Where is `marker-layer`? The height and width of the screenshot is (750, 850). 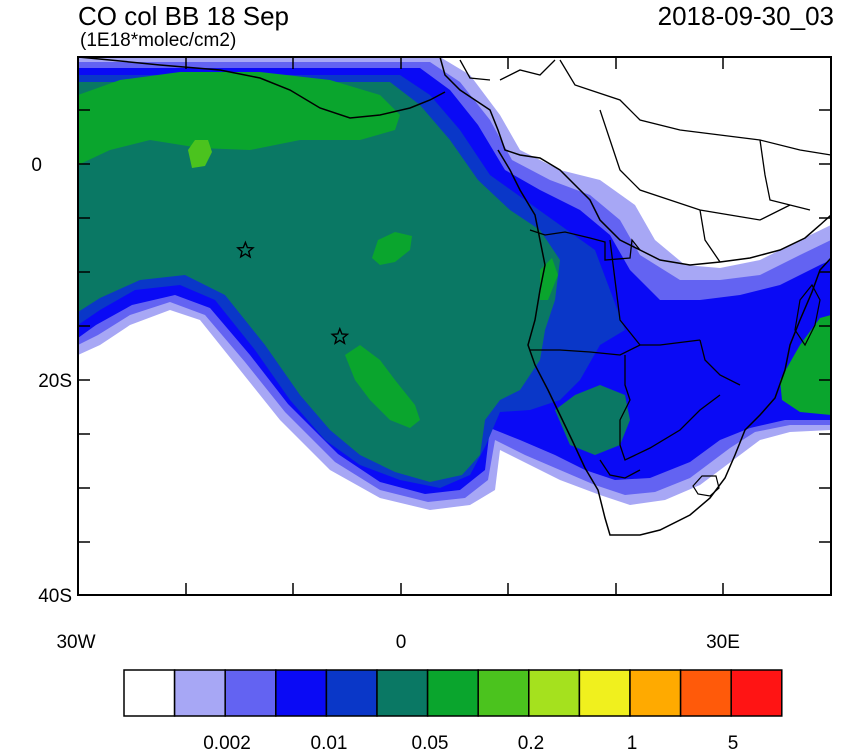
marker-layer is located at coordinates (293, 292).